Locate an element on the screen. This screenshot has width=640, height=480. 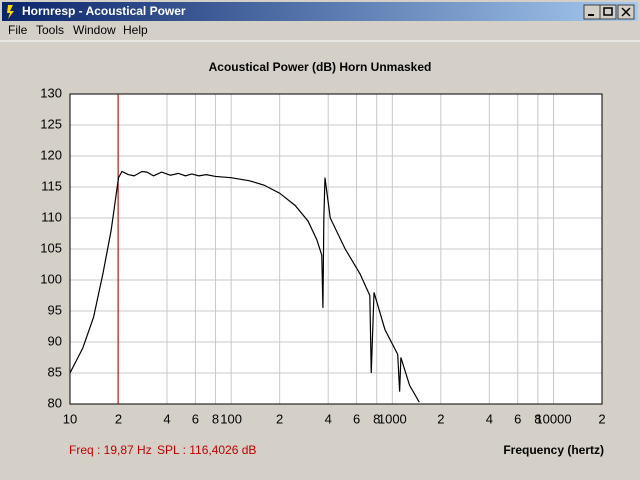
x-tick-label: 100 is located at coordinates (231, 418).